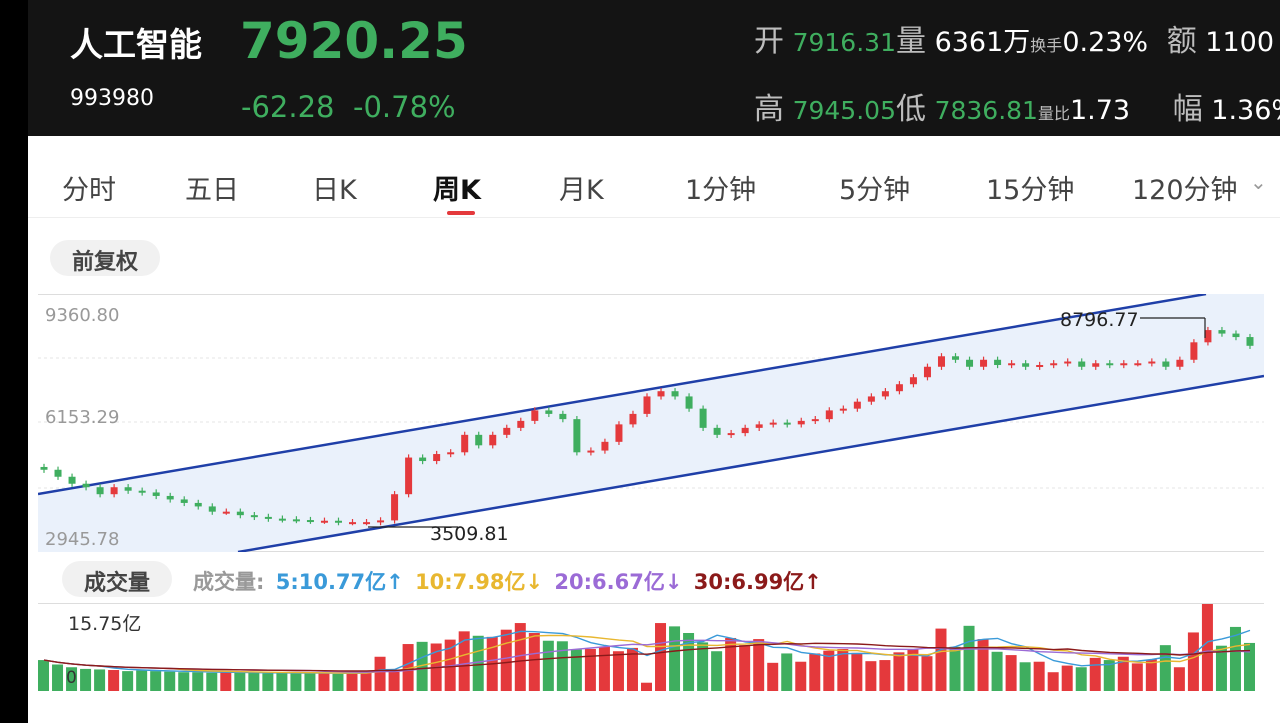 The width and height of the screenshot is (1280, 723). Describe the element at coordinates (404, 107) in the screenshot. I see `price-change-pct: -0.78%` at that location.